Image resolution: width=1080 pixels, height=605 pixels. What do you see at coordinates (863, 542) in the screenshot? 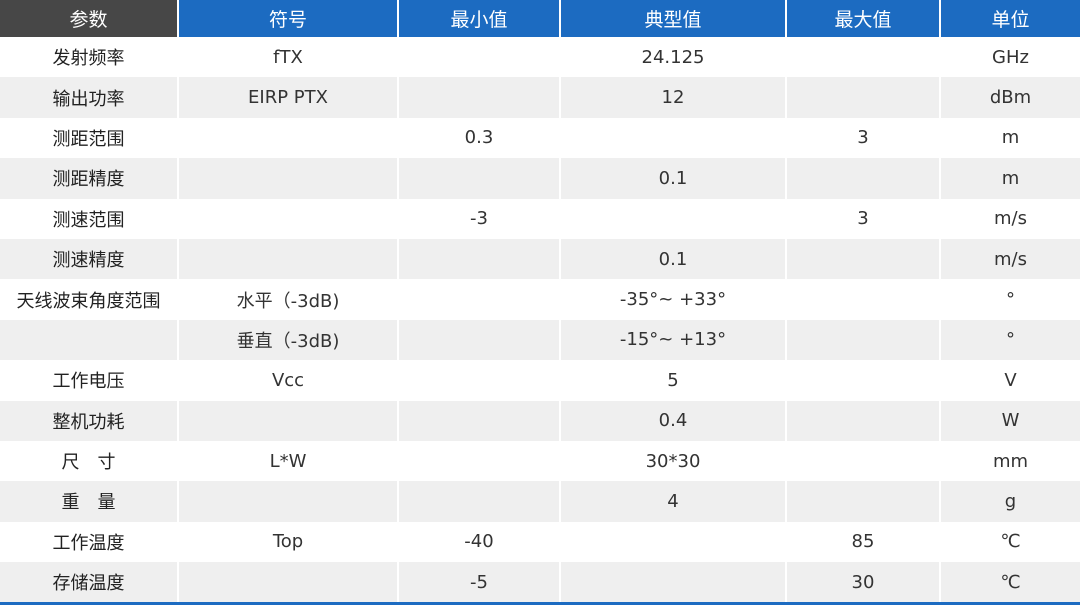
I see `cell-max: 85` at bounding box center [863, 542].